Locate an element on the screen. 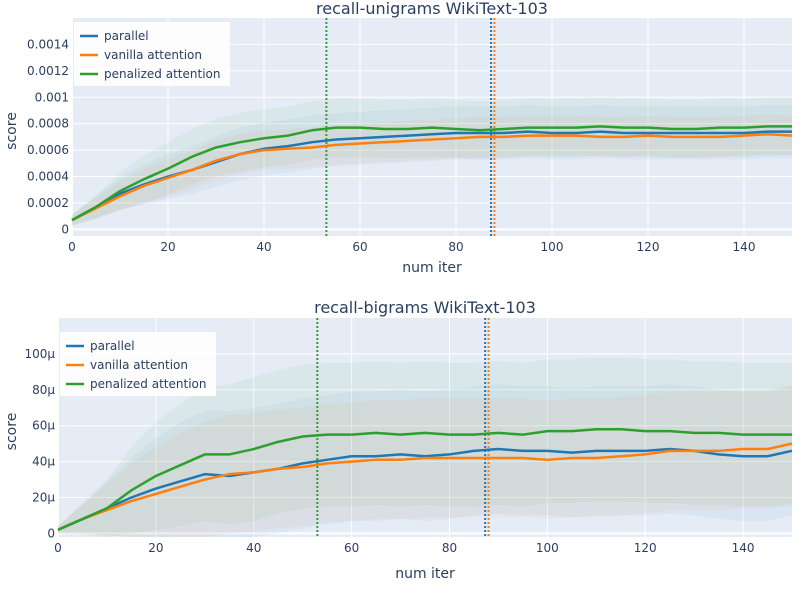 The width and height of the screenshot is (800, 591). y-tick-label: 20μ is located at coordinates (43, 498).